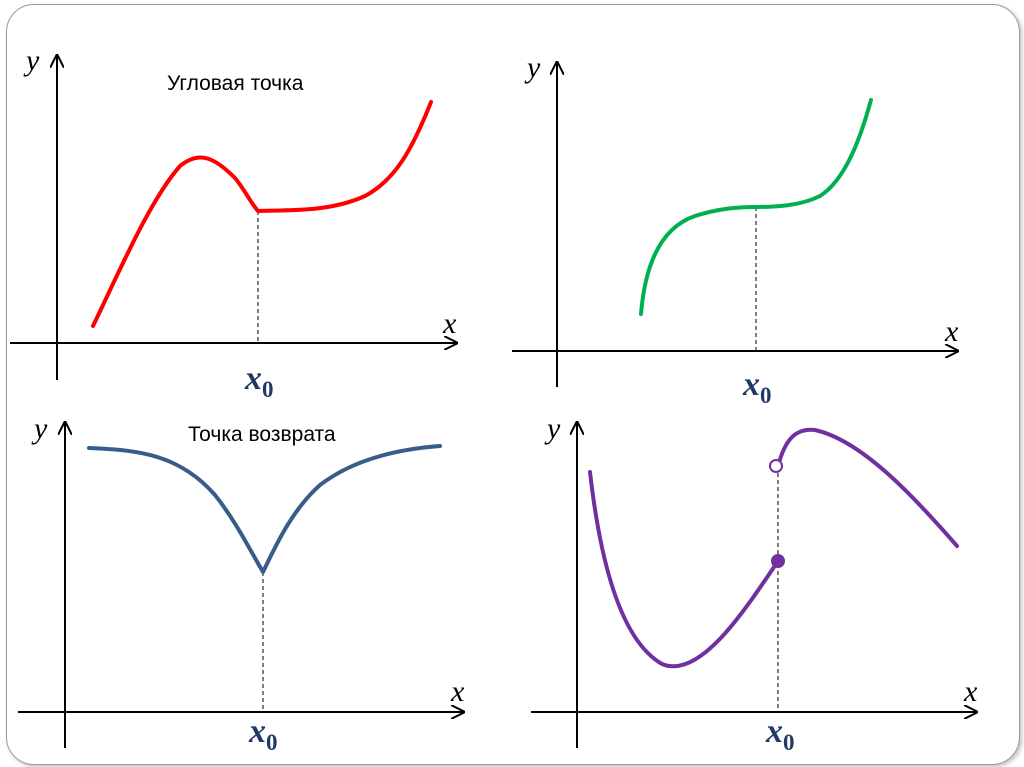 This screenshot has width=1024, height=767. Describe the element at coordinates (235, 83) in the screenshot. I see `panel-title: Угловая точка` at that location.